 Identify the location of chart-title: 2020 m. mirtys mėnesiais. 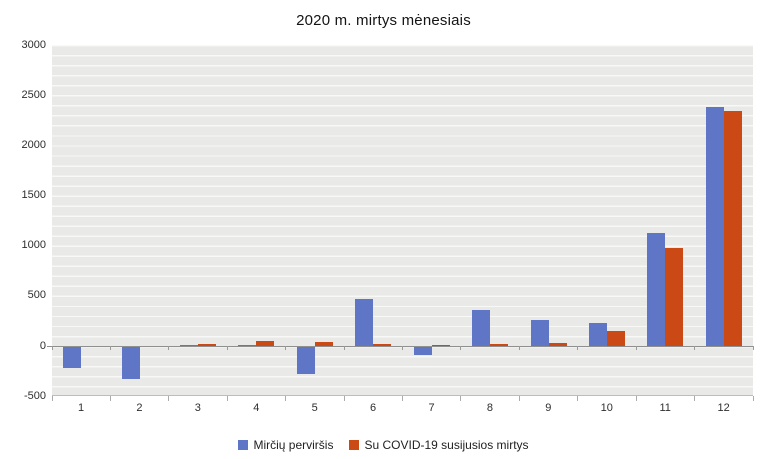
(383, 20).